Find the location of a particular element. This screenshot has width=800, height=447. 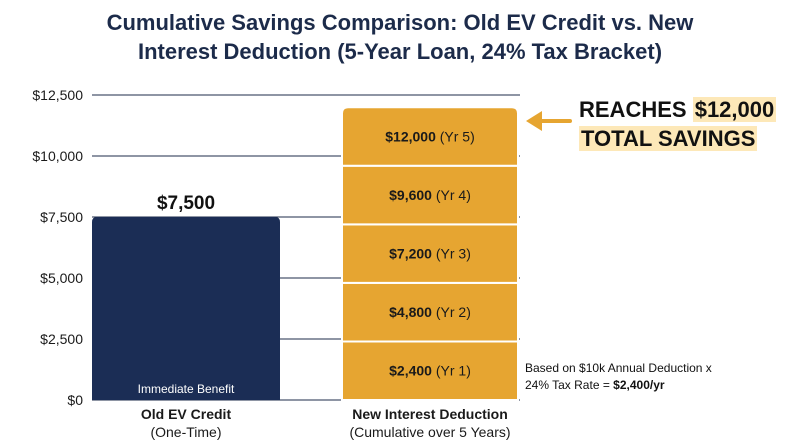

y-tick-label: $5,000 is located at coordinates (61, 278).